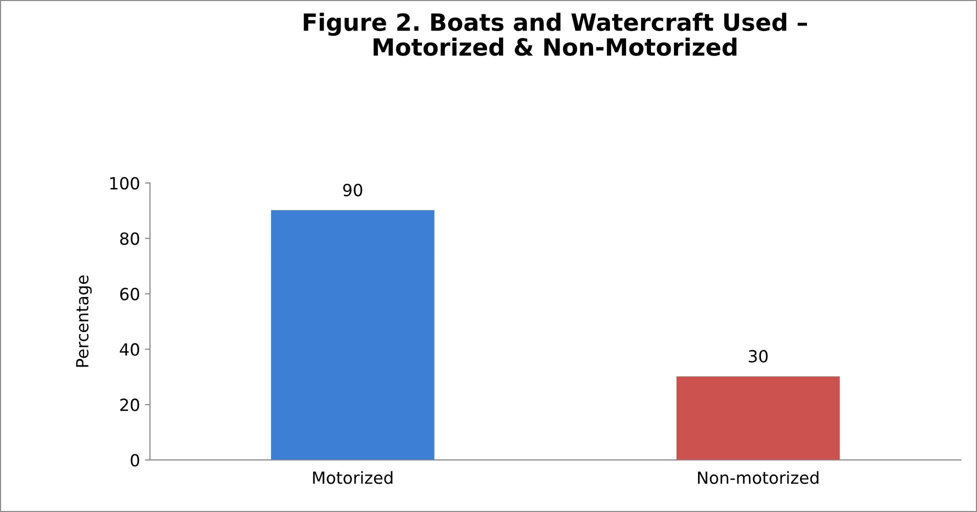  Describe the element at coordinates (130, 294) in the screenshot. I see `y-tick-label: 60` at that location.